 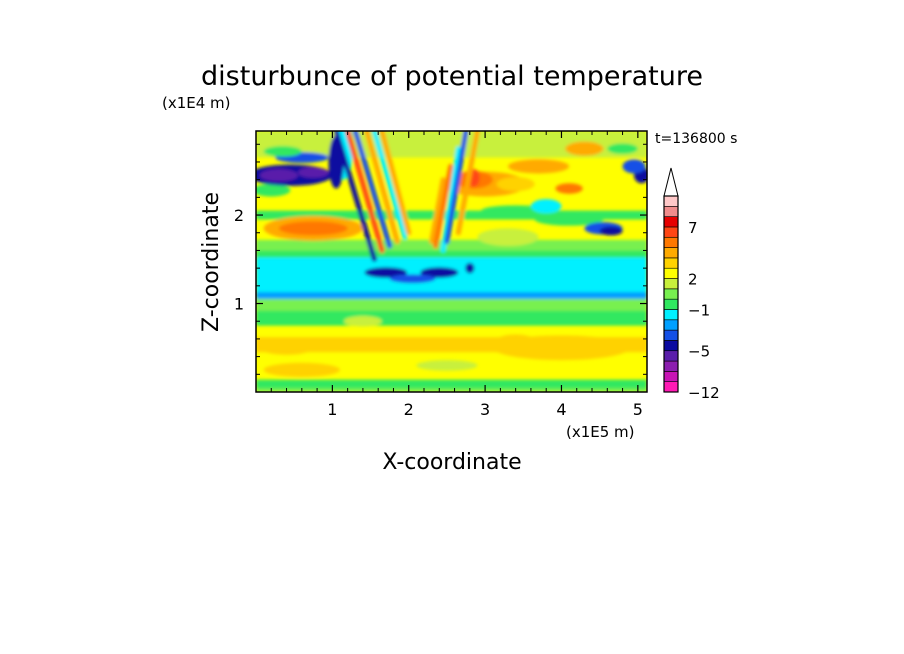 I want to click on x-axis-label: X-coordinate, so click(x=451, y=462).